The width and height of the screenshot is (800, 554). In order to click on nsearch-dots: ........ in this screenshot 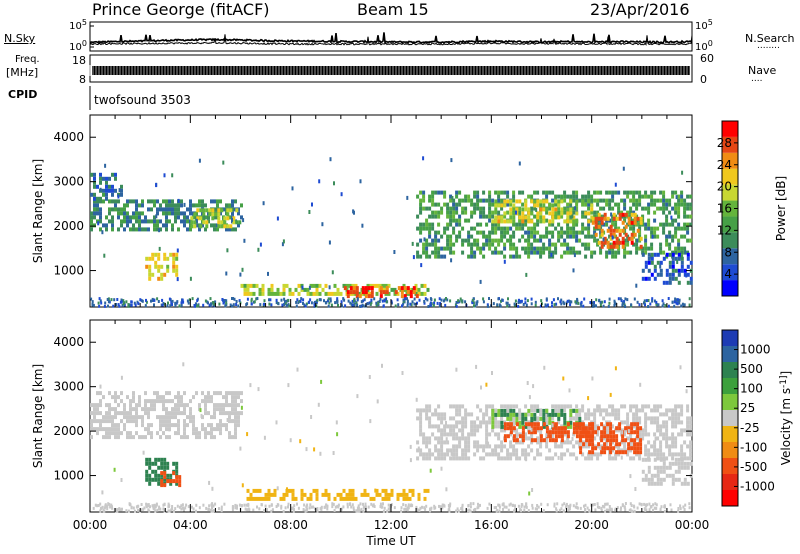, I will do `click(768, 46)`.